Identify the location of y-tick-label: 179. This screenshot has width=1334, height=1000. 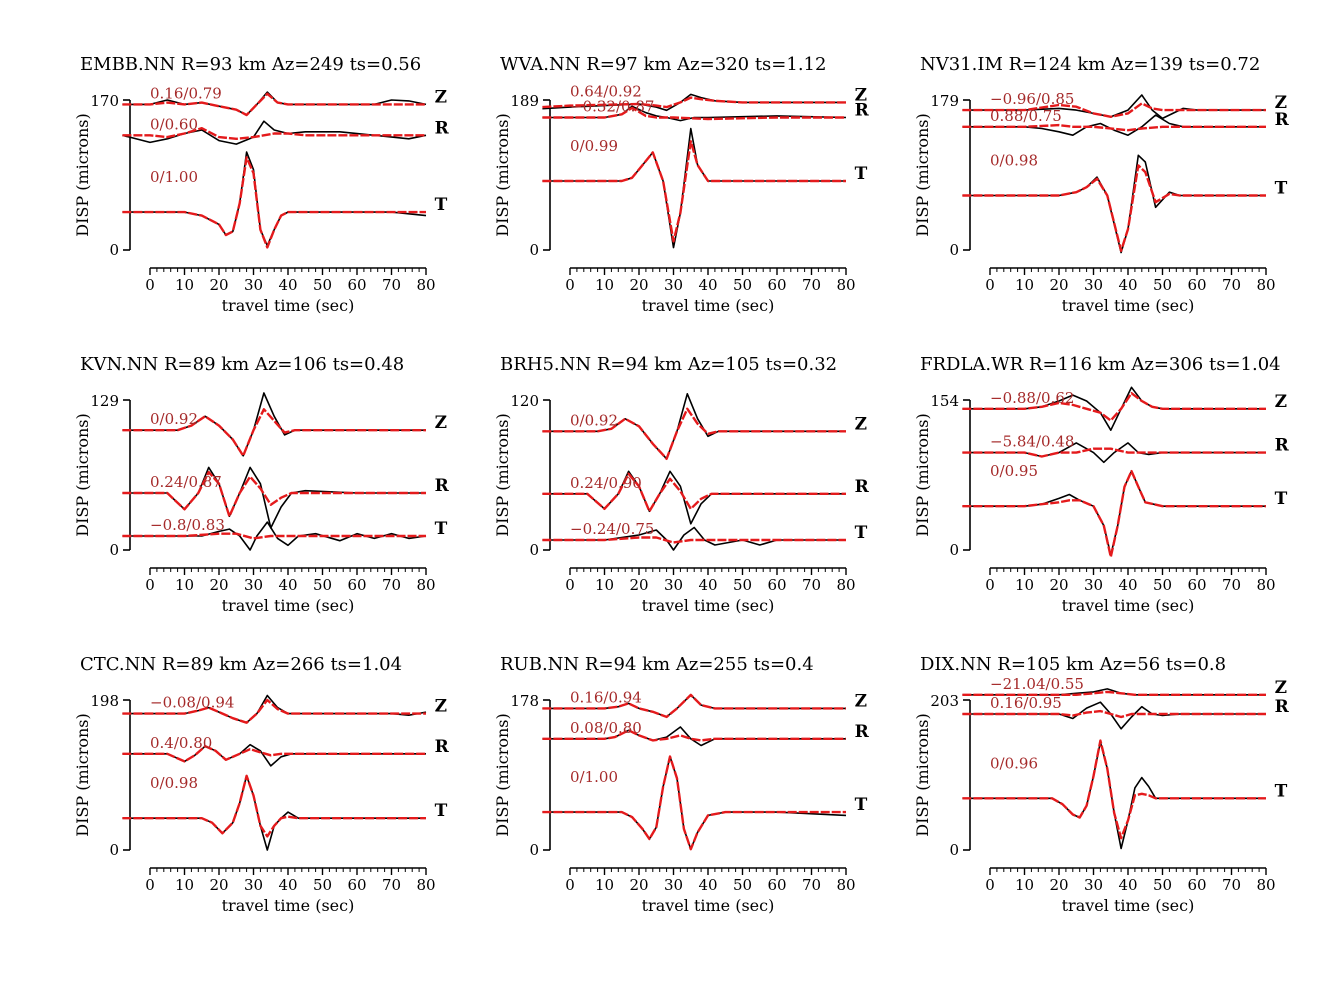
(944, 101).